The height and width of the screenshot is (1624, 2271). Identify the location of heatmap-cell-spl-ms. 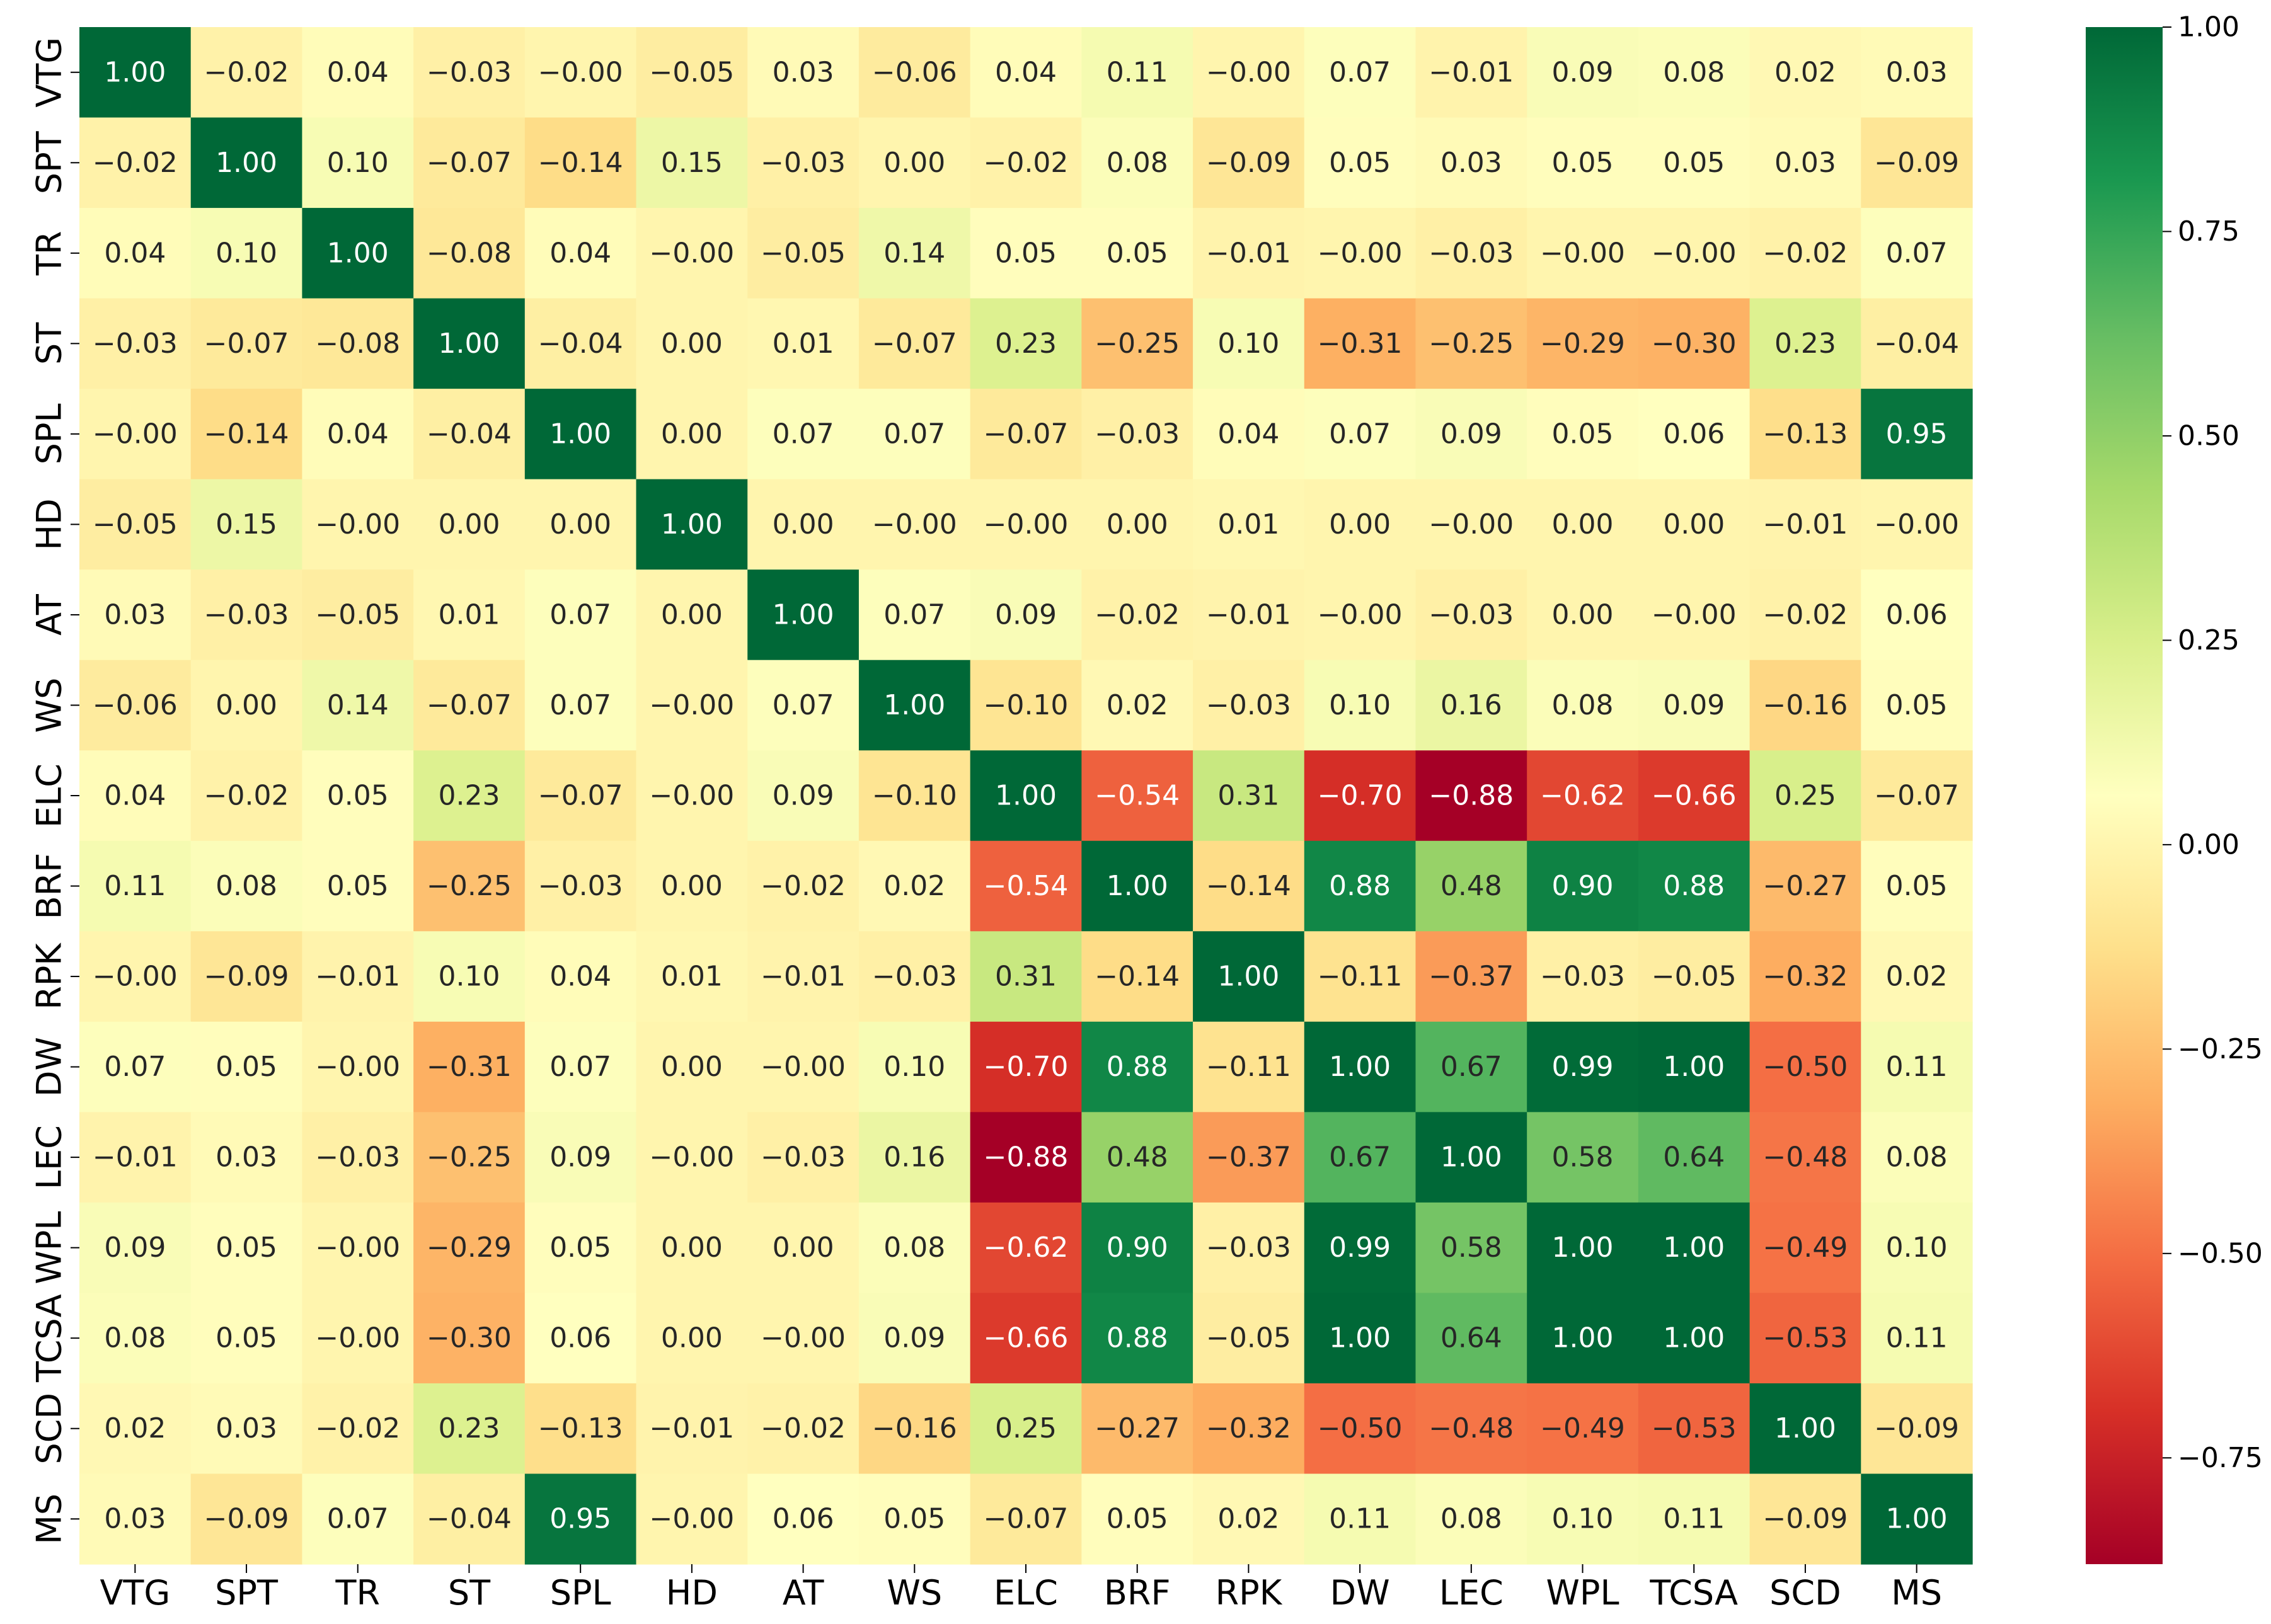
(1917, 434).